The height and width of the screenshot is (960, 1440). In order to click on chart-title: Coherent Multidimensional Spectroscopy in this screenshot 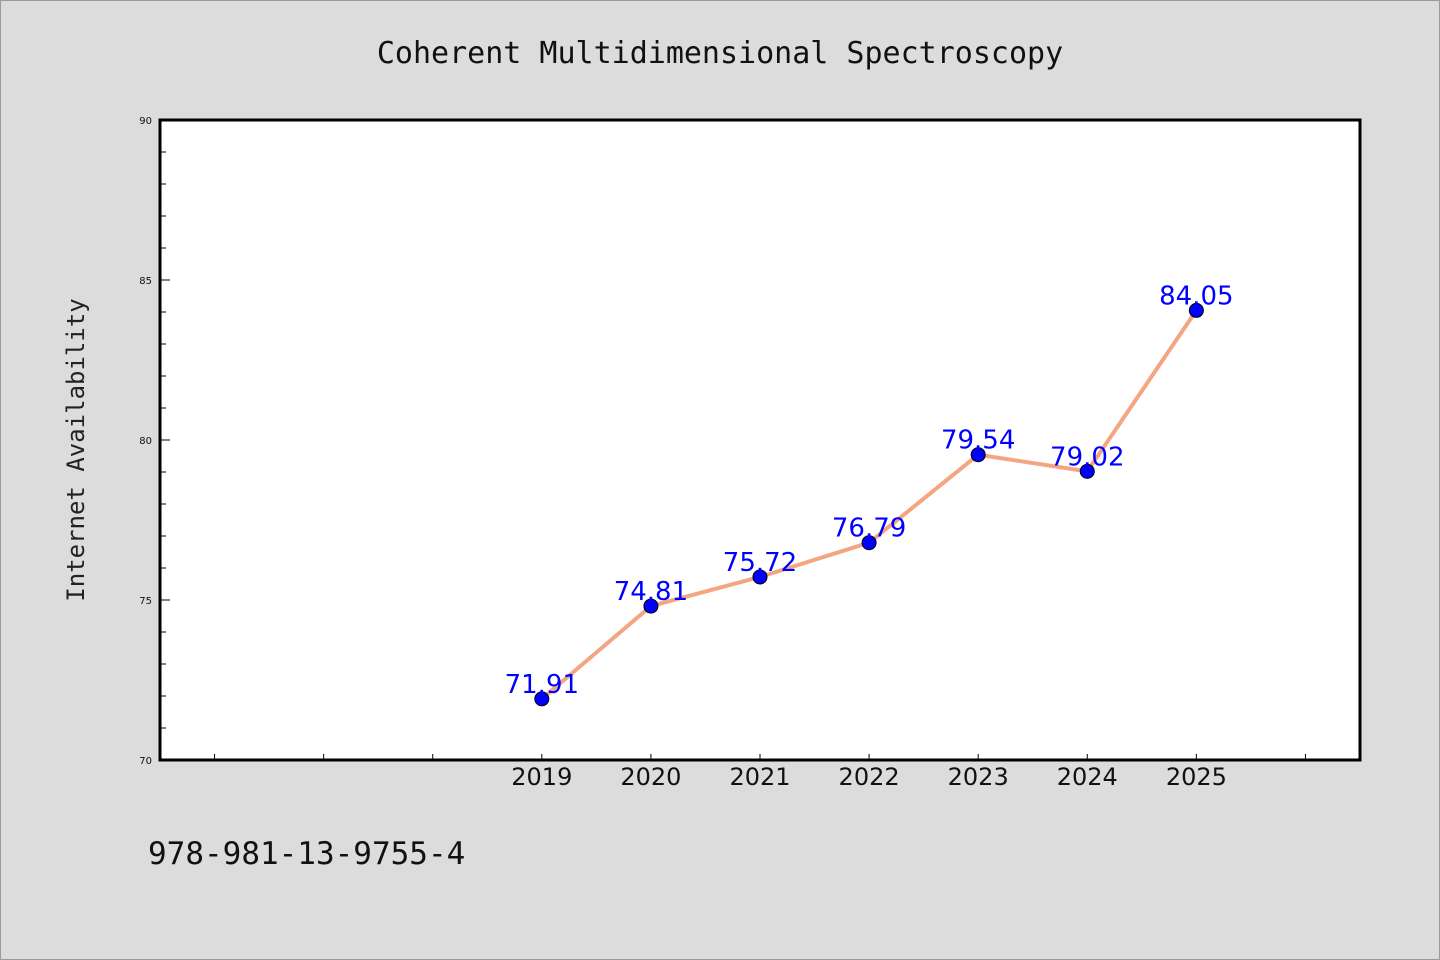, I will do `click(720, 53)`.